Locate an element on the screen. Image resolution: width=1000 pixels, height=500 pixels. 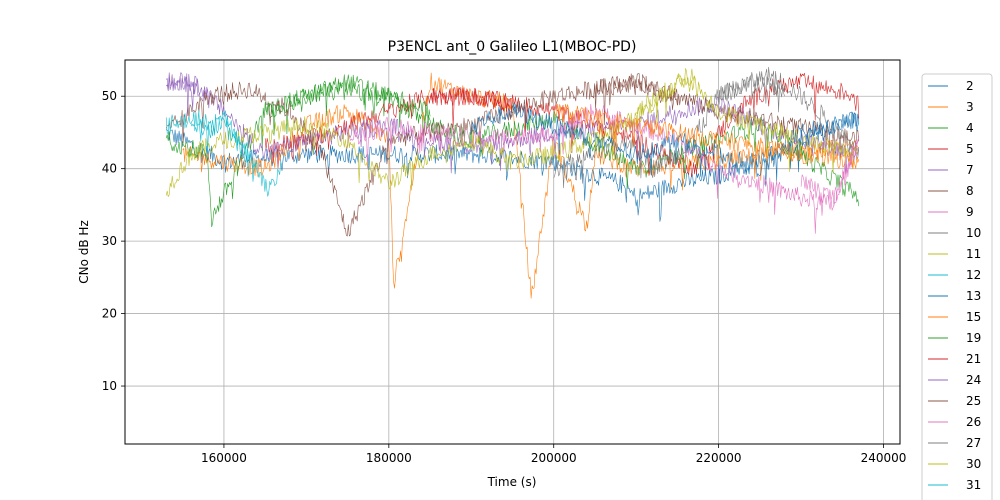
chart-title: P3ENCL ant_0 Galileo L1(MBOC-PD) is located at coordinates (512, 47).